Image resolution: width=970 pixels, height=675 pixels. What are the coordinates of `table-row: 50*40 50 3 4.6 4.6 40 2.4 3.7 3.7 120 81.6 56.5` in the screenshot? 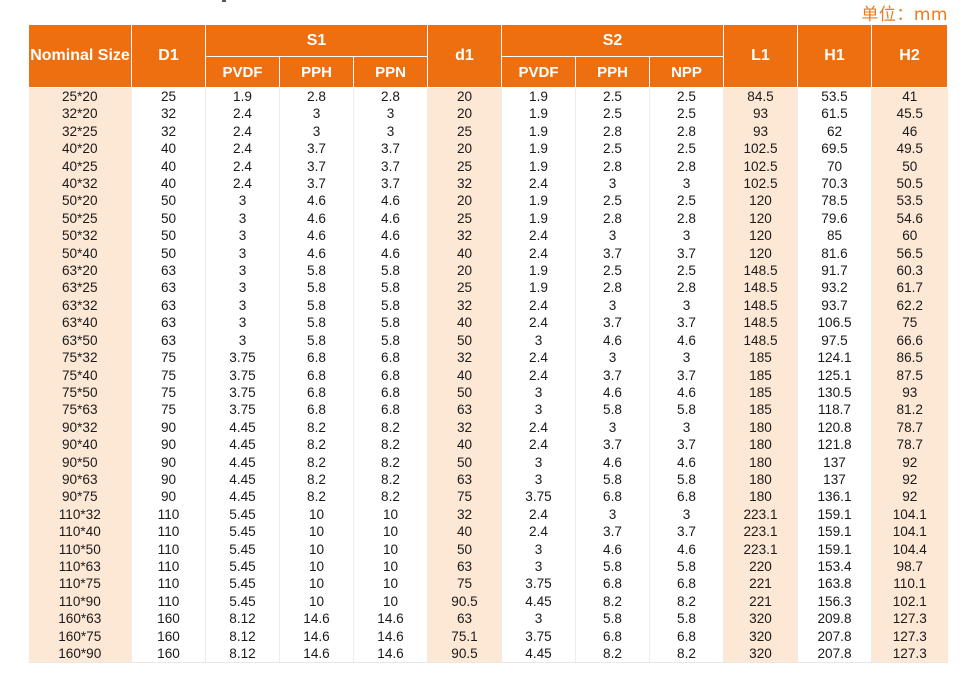 It's located at (488, 253).